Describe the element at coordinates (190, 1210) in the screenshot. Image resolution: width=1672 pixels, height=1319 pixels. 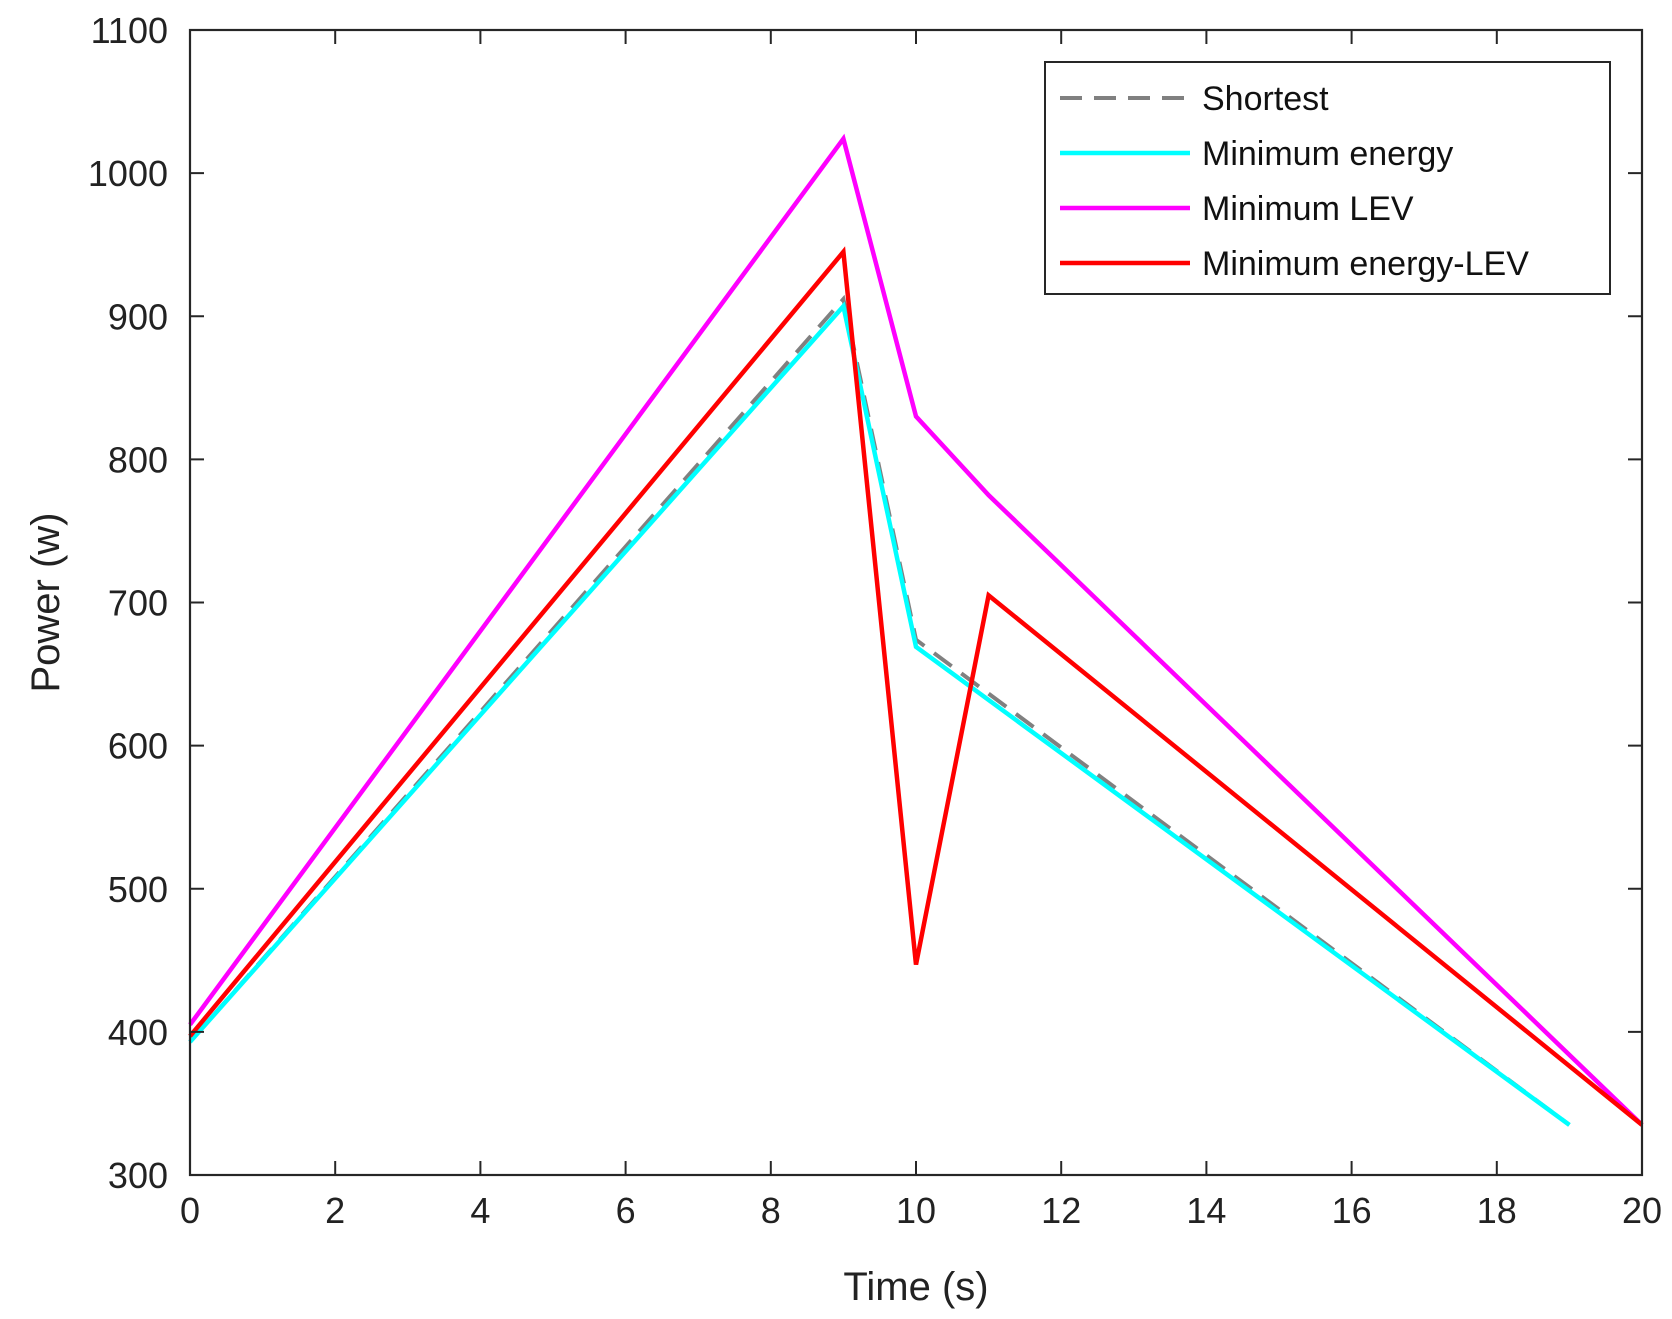
I see `x-tick-label: 0` at that location.